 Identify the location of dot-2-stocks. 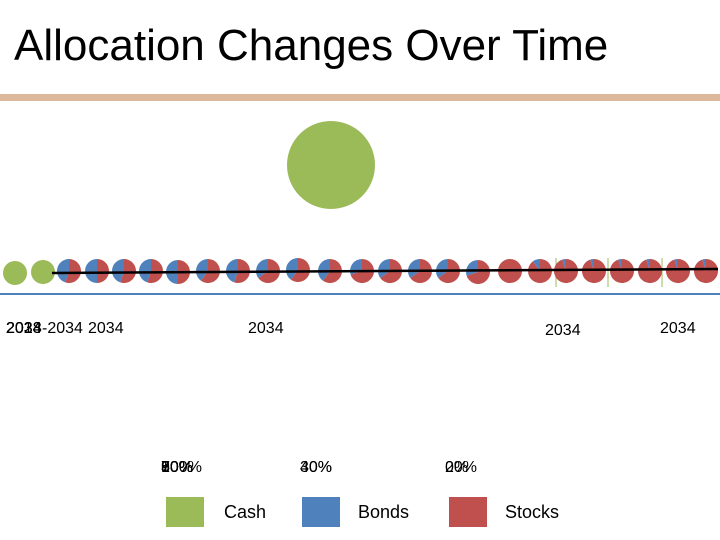
(73, 271).